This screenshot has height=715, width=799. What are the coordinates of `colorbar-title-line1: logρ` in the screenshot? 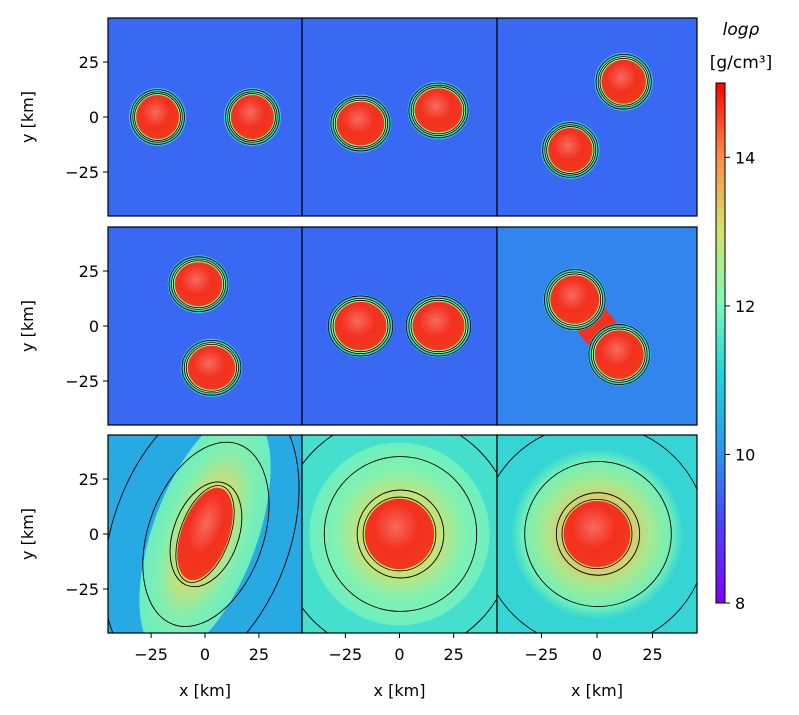 It's located at (741, 30).